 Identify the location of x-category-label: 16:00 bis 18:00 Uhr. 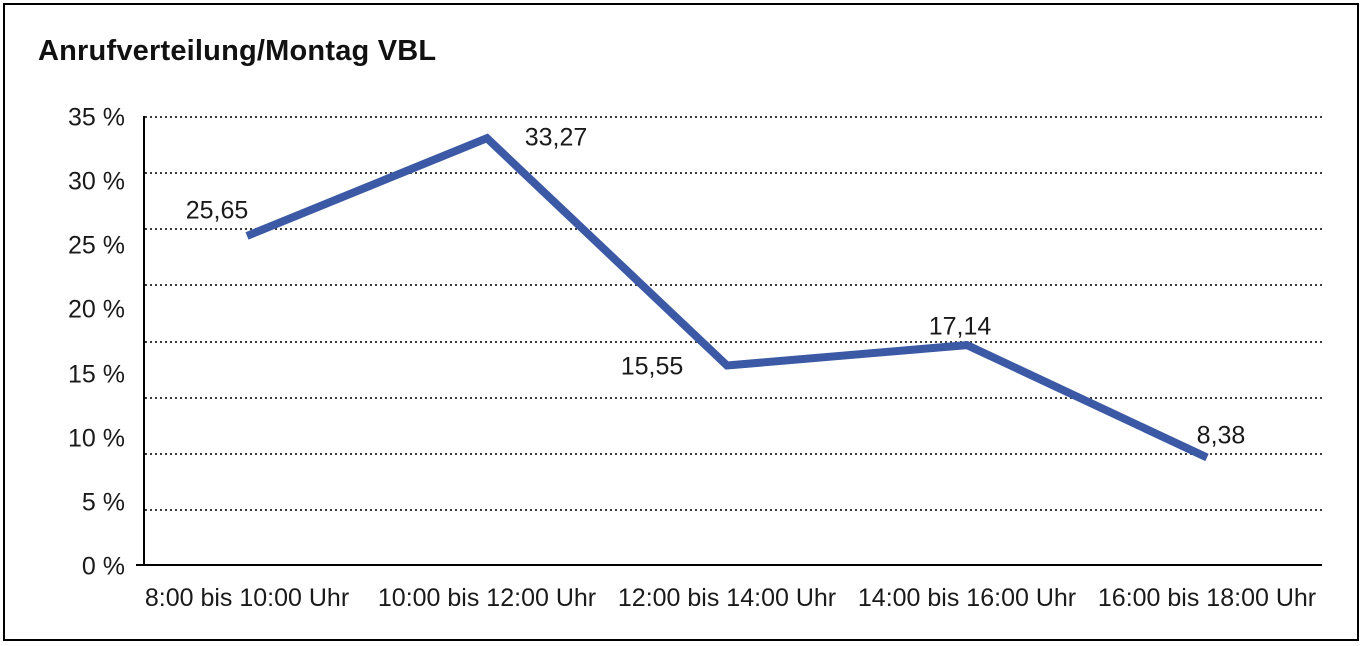
(1207, 598).